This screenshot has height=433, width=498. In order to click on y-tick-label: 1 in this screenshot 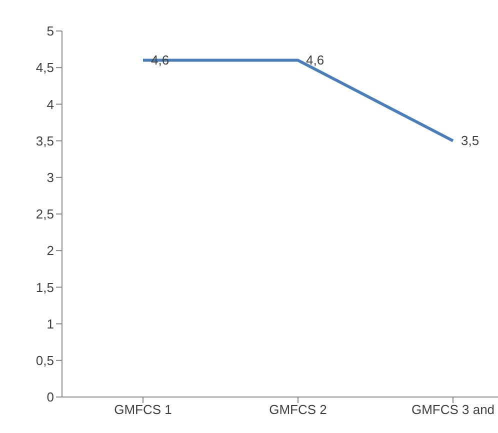, I will do `click(50, 324)`.